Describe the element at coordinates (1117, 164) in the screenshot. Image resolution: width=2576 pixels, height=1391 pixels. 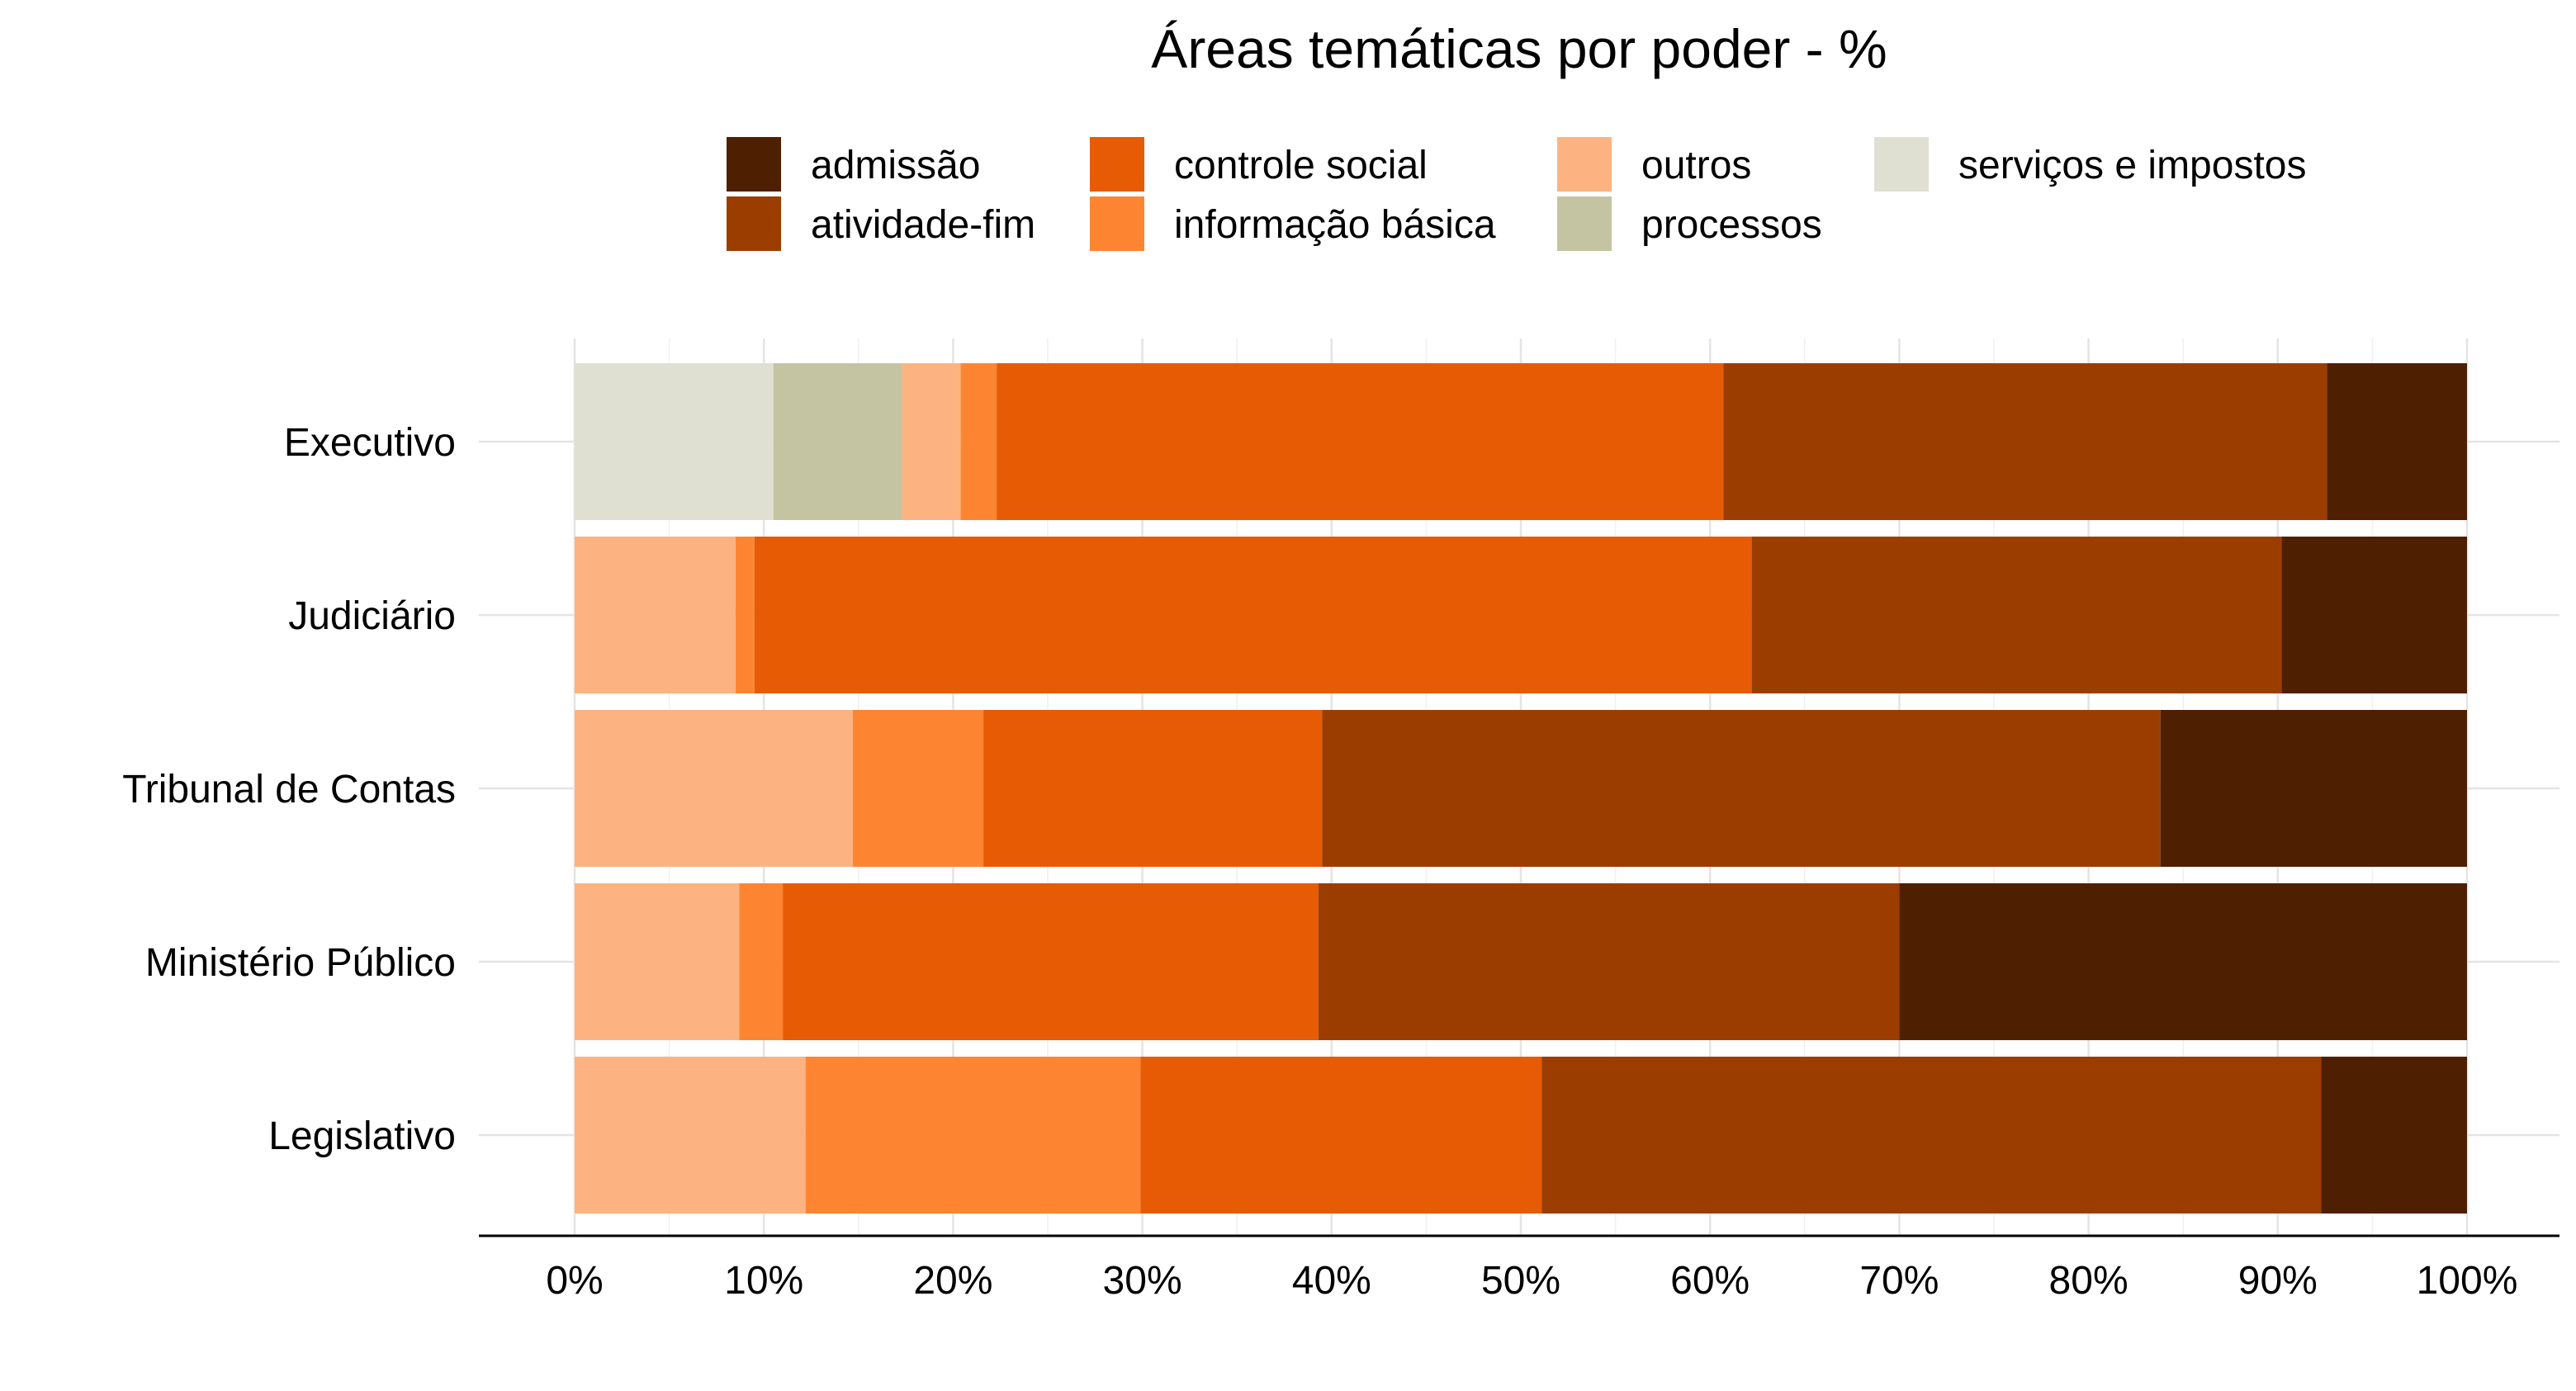
I see `legend-swatch-controle-social` at that location.